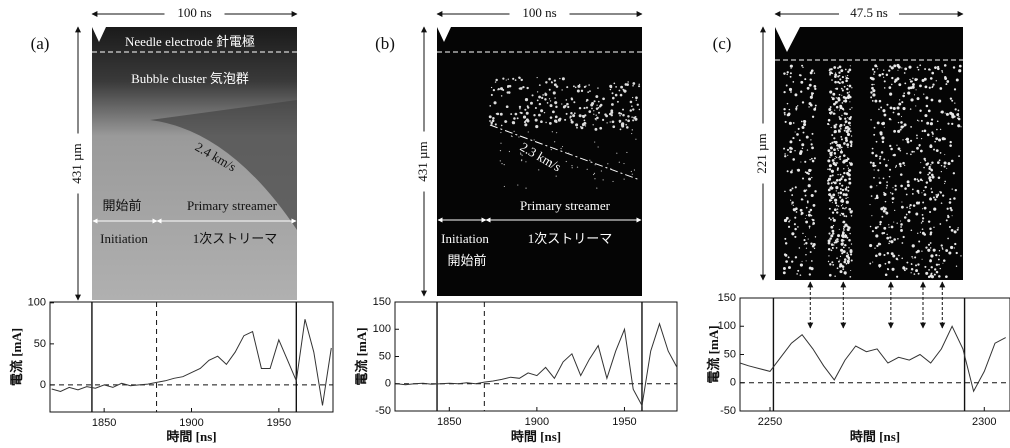 Image resolution: width=1010 pixels, height=448 pixels. I want to click on y-tick-label: 0, so click(388, 384).